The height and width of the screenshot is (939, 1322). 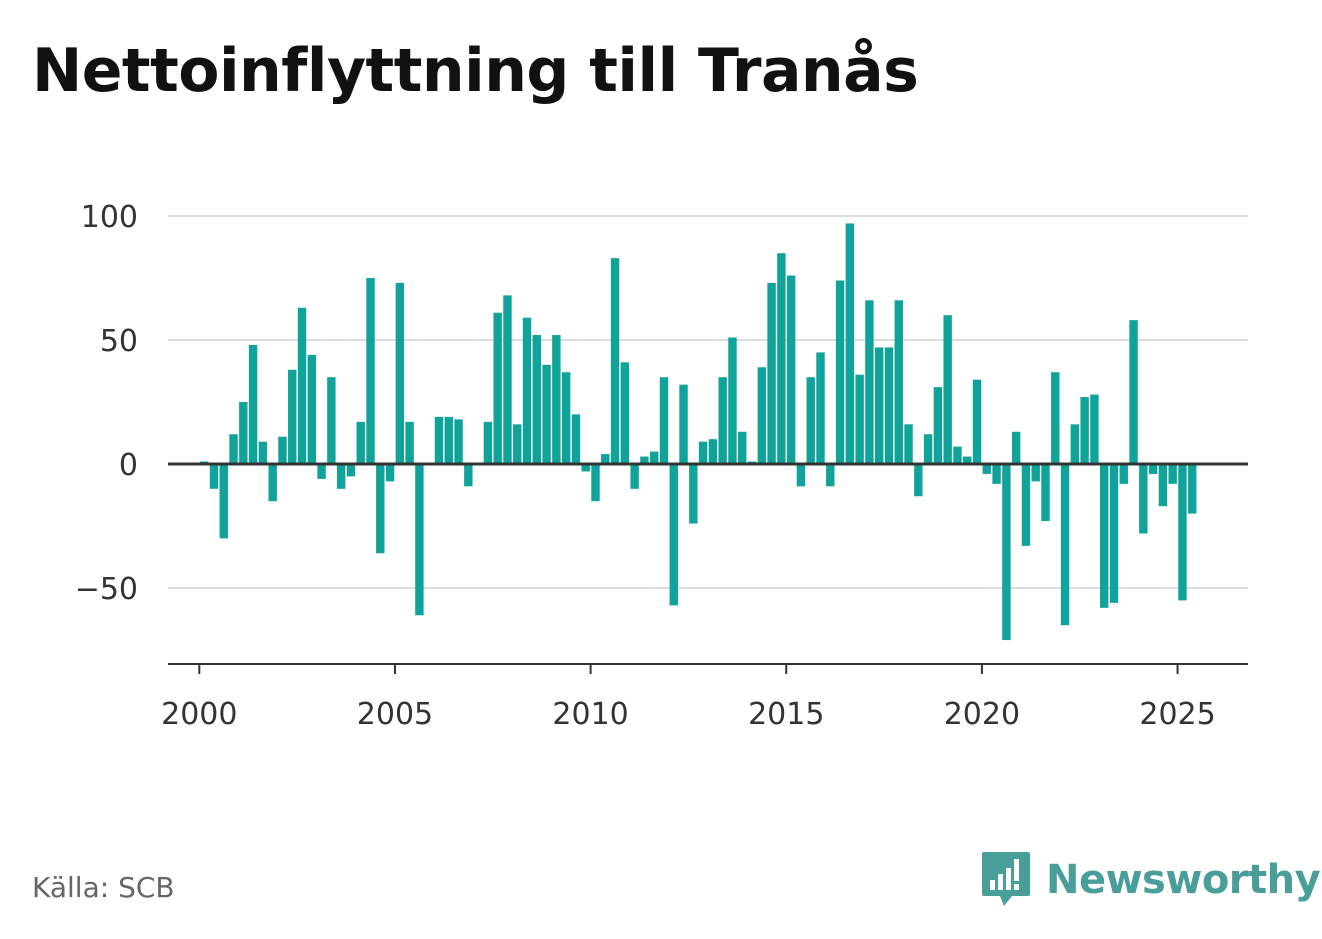 I want to click on chart-title: Nettoinflyttning till Tranås, so click(x=475, y=71).